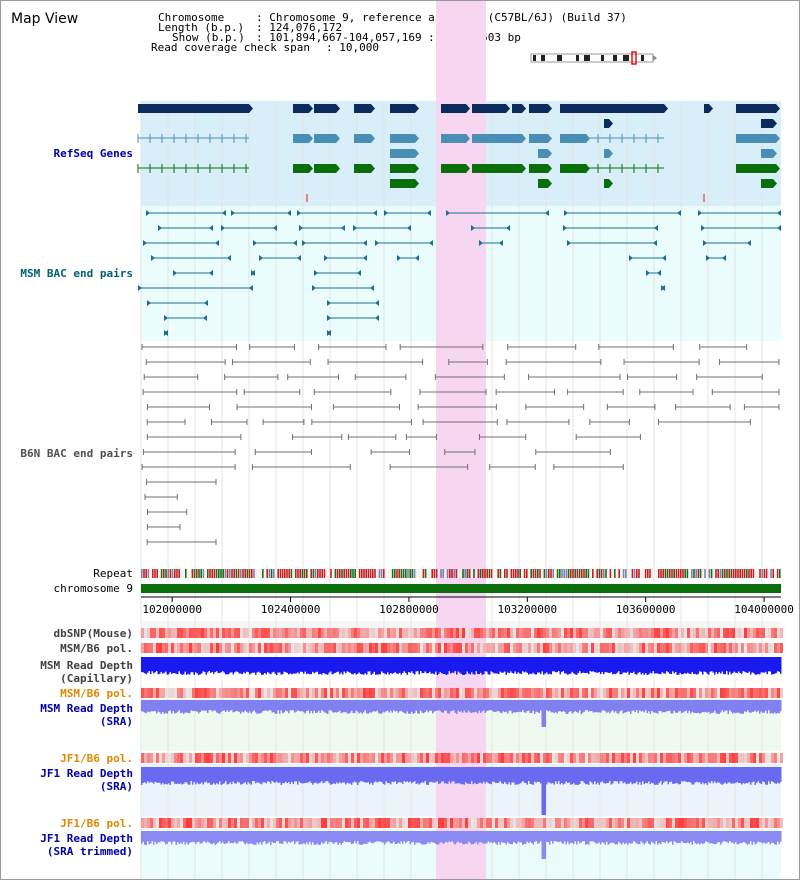 Image resolution: width=800 pixels, height=880 pixels. I want to click on axis-tick-label: 102800000, so click(409, 609).